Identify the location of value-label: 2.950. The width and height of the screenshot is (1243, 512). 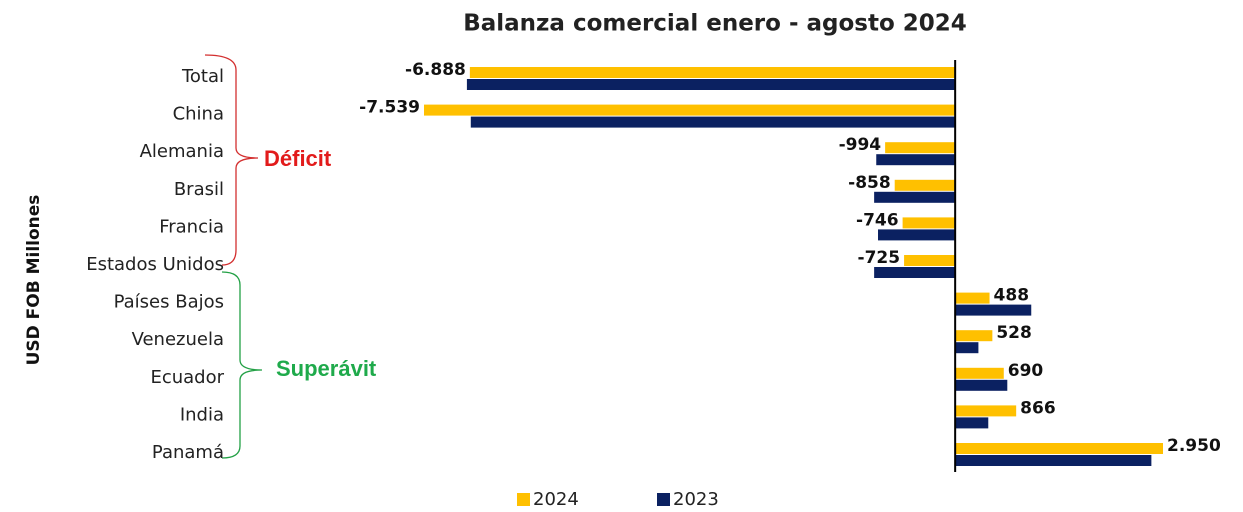
(1194, 446).